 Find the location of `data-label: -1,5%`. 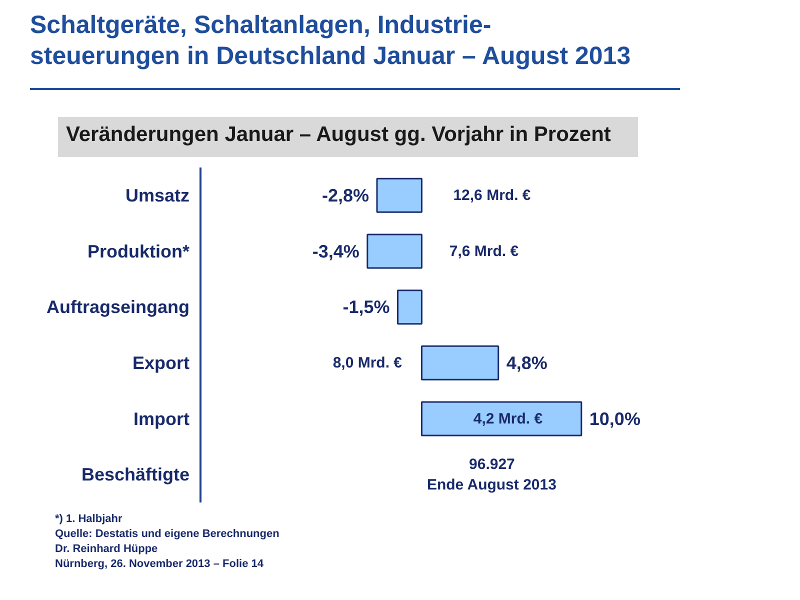

data-label: -1,5% is located at coordinates (366, 307).